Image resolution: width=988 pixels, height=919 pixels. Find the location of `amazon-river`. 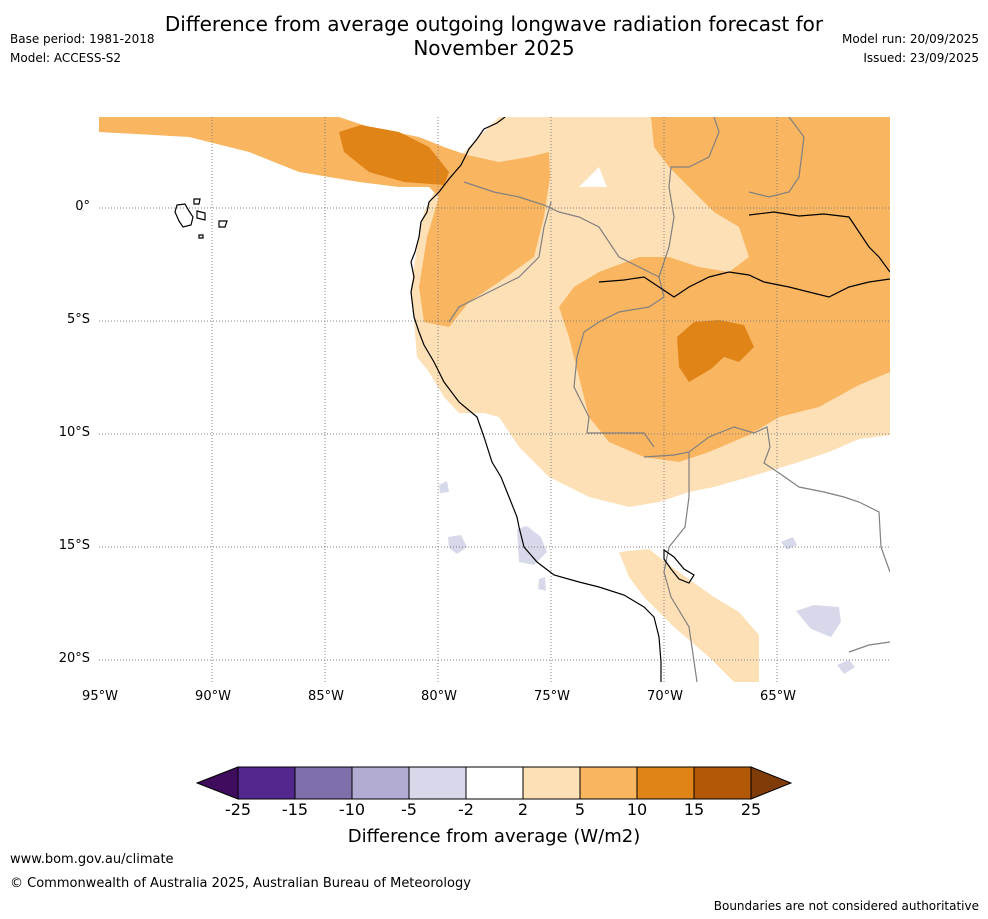

amazon-river is located at coordinates (744, 284).